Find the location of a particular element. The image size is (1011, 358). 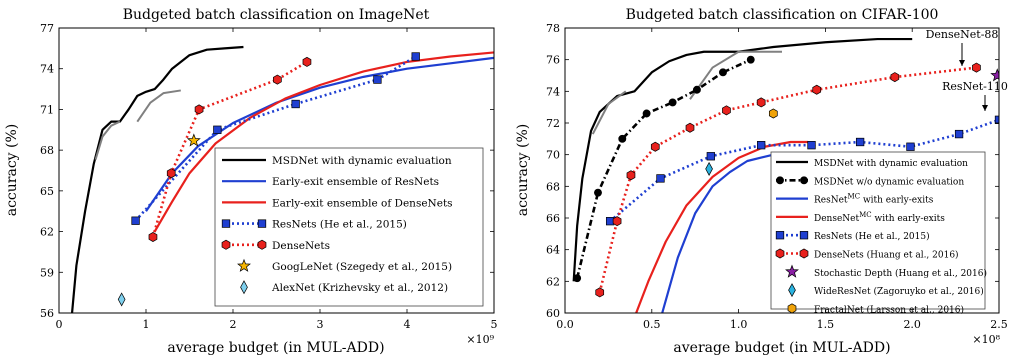

x-tick-label: 2.0 is located at coordinates (912, 324).